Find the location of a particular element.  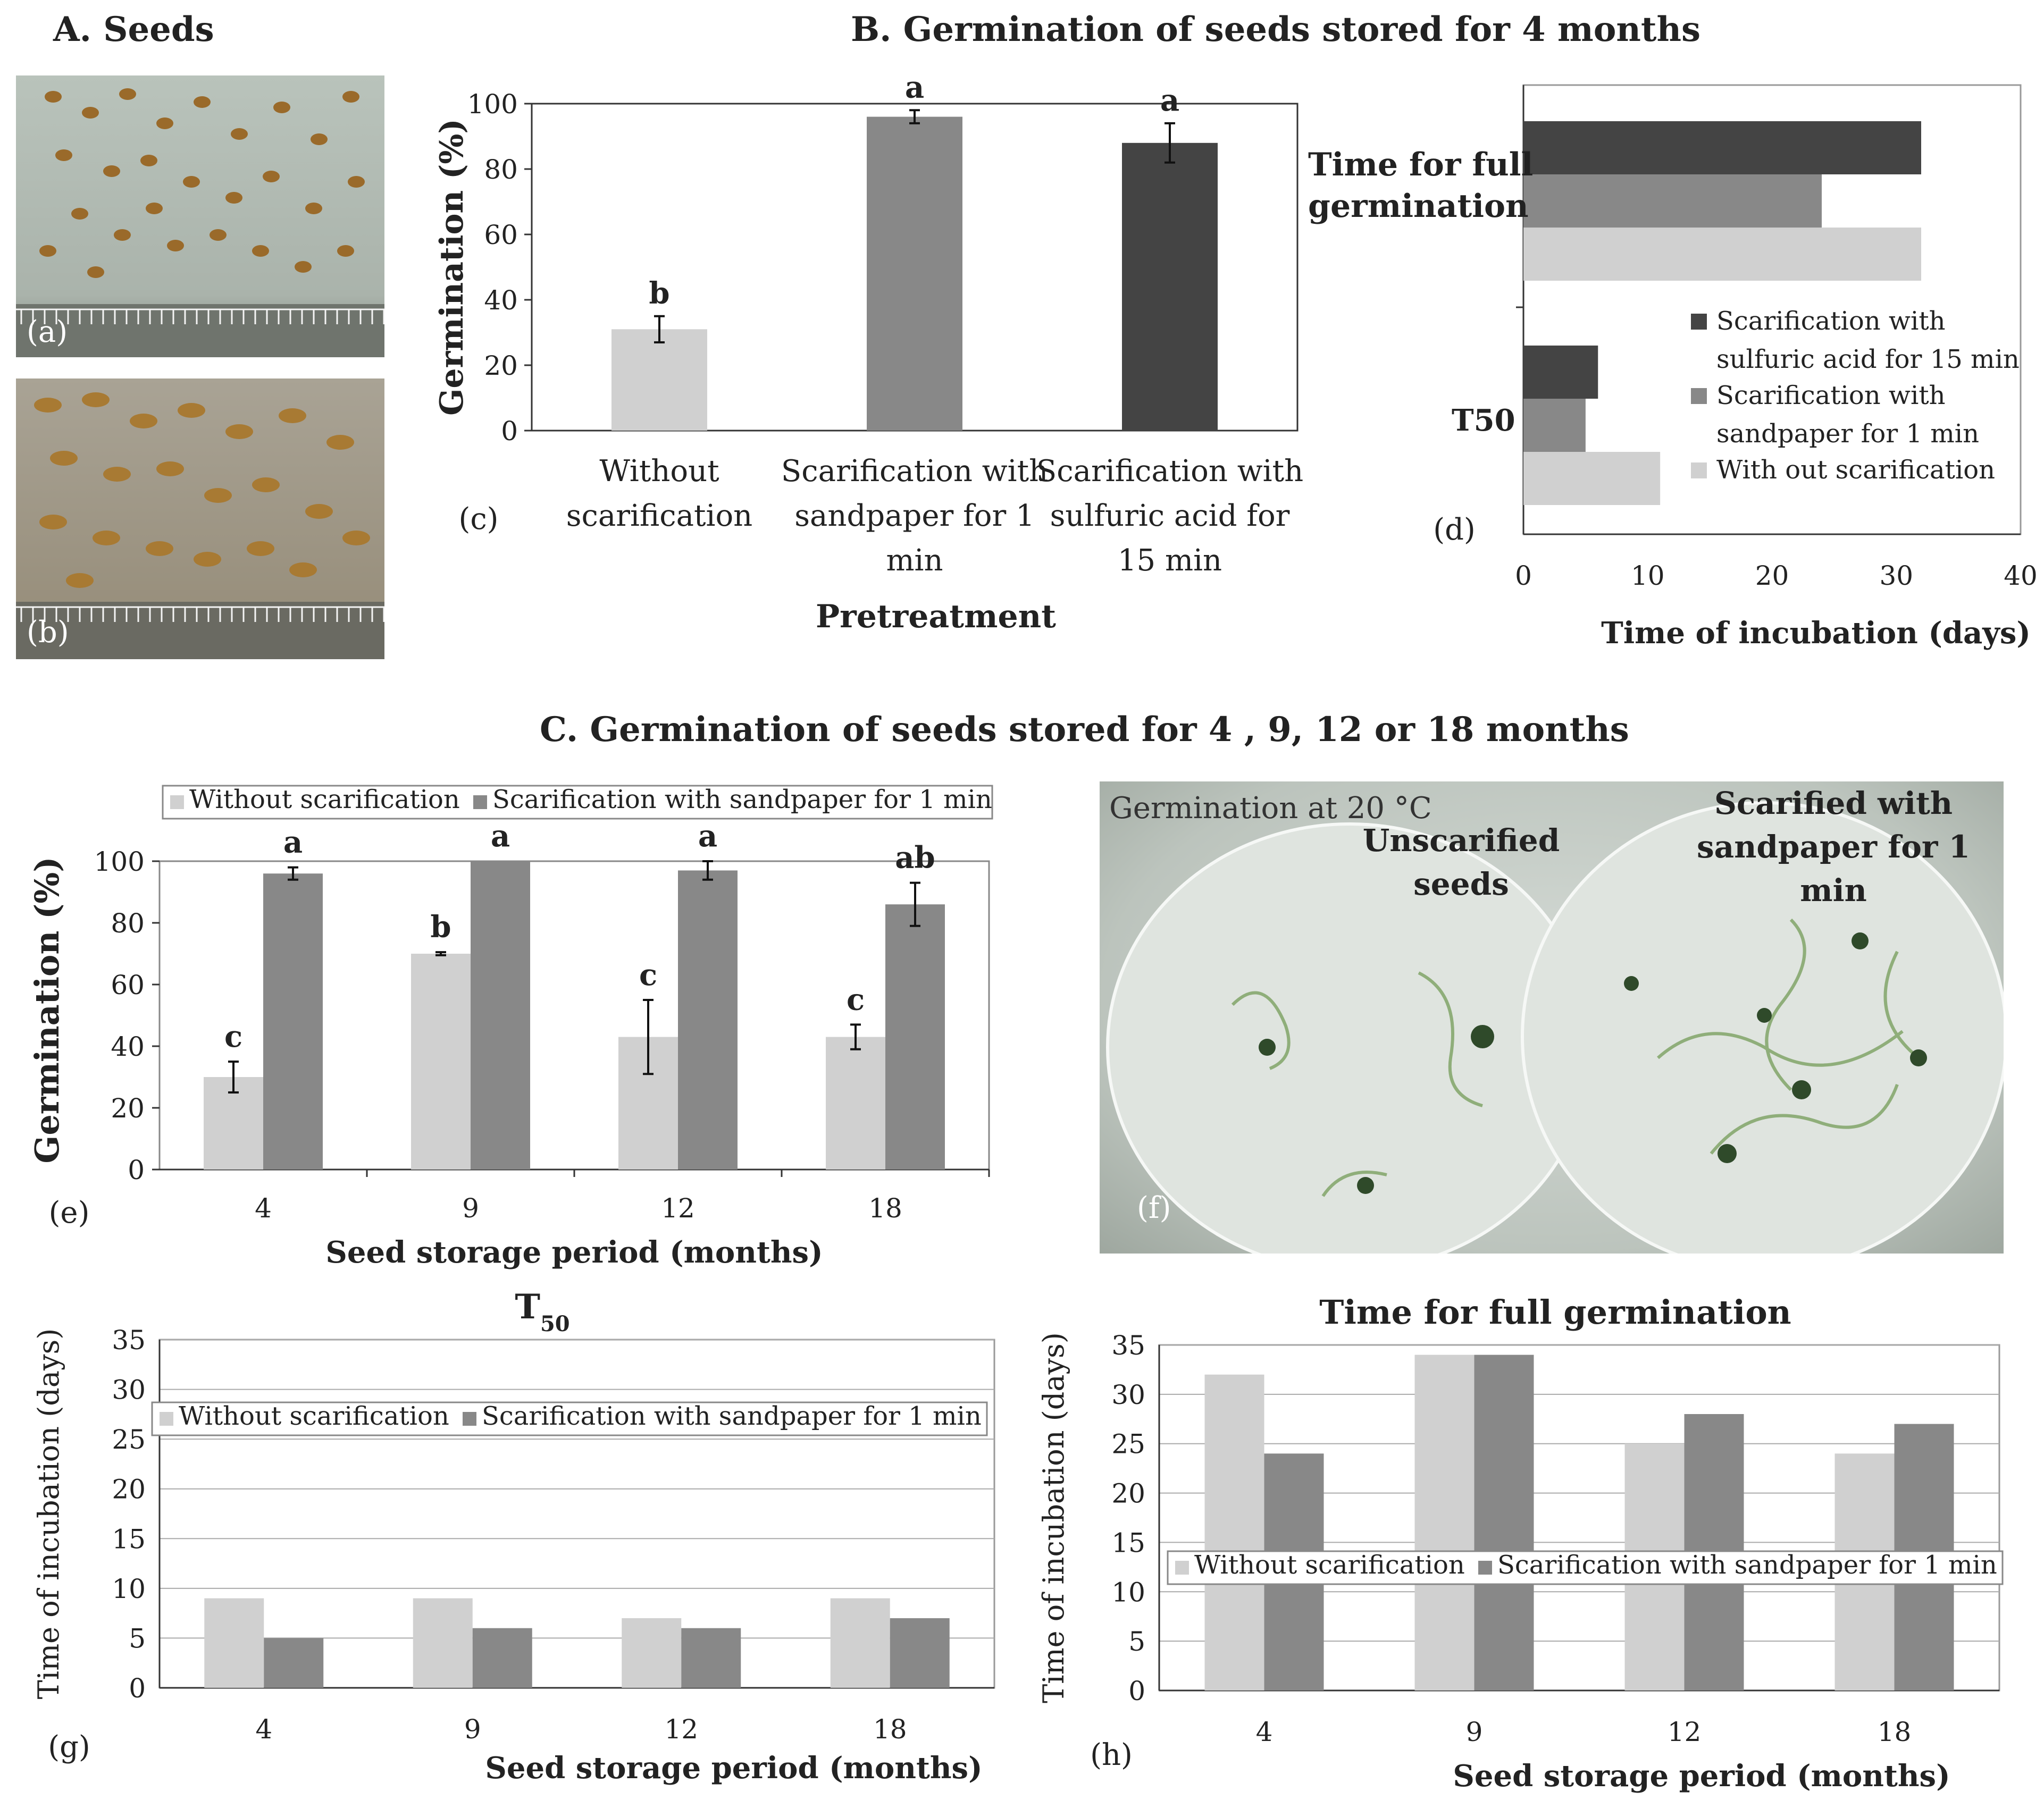

x-tick-label: Without is located at coordinates (659, 472).